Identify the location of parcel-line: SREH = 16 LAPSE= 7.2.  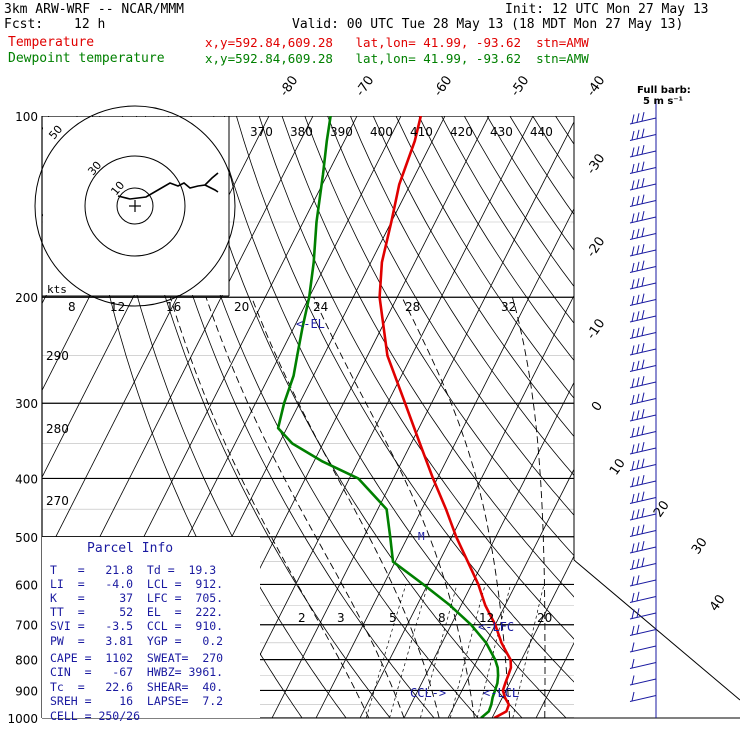
(136, 701).